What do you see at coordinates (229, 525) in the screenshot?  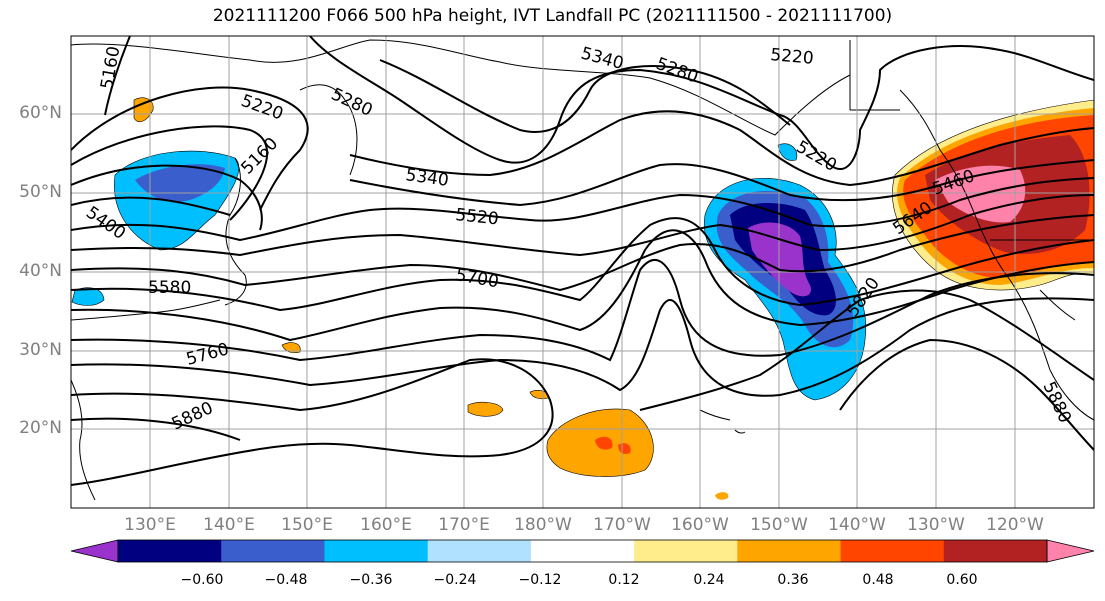 I see `lon-label: 140°E` at bounding box center [229, 525].